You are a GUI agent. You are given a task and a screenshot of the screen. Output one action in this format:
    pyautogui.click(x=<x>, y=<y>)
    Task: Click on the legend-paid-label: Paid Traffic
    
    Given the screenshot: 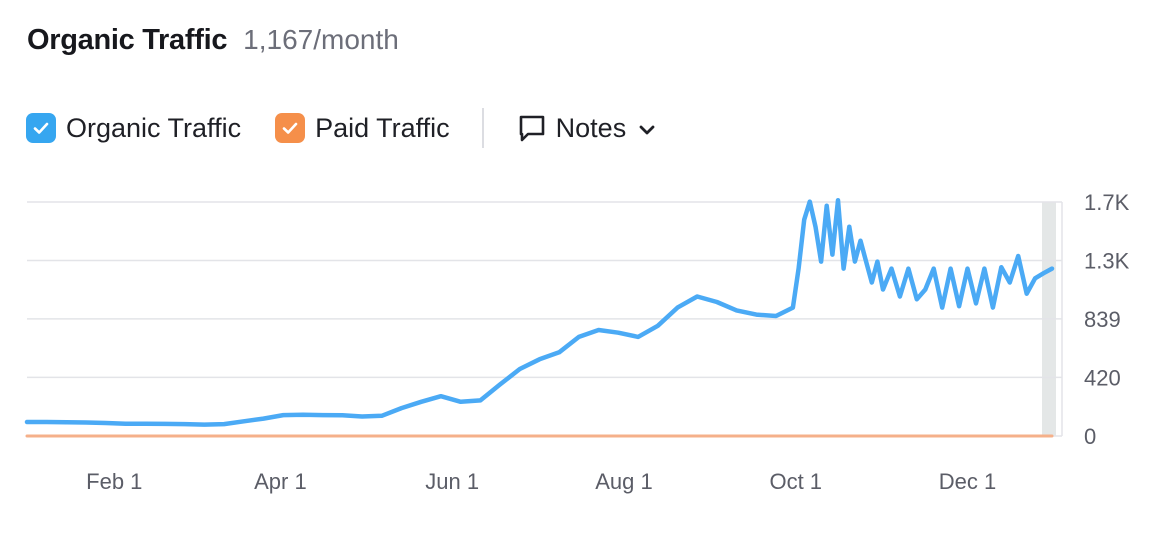 What is the action you would take?
    pyautogui.click(x=382, y=127)
    